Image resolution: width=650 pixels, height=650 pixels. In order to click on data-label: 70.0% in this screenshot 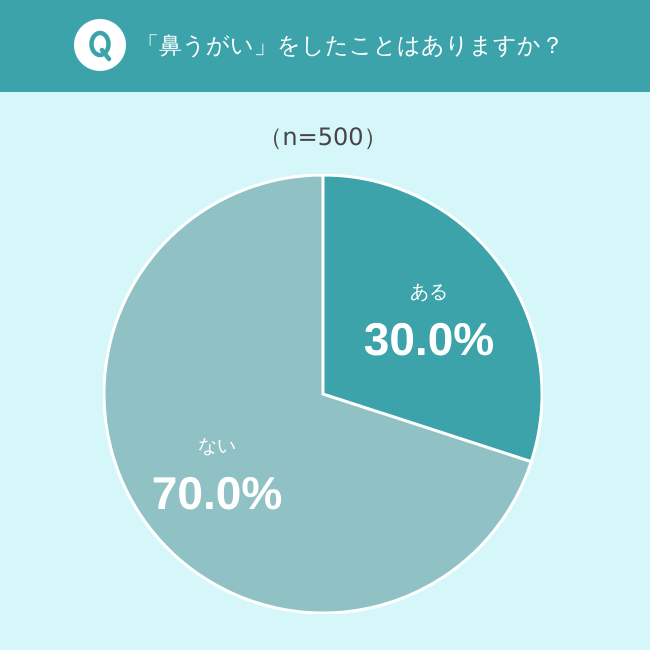, I will do `click(217, 493)`.